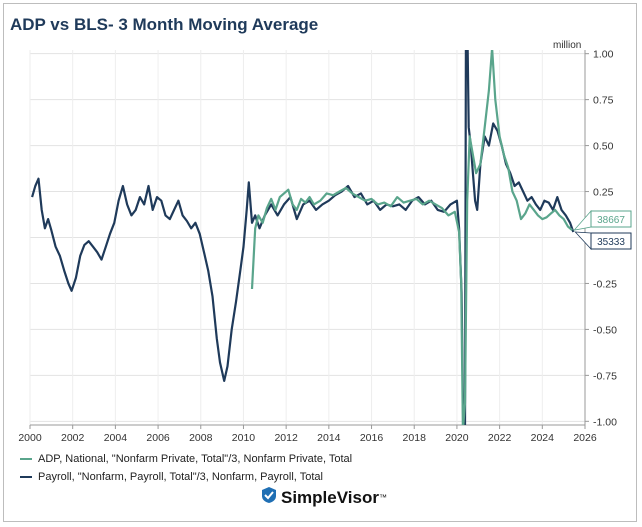 The width and height of the screenshot is (642, 527). Describe the element at coordinates (201, 438) in the screenshot. I see `x-tick-label: 2008` at that location.